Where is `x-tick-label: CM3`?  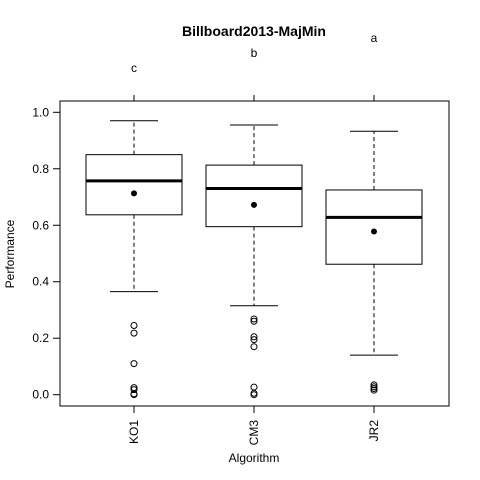
x-tick-label: CM3 is located at coordinates (254, 433).